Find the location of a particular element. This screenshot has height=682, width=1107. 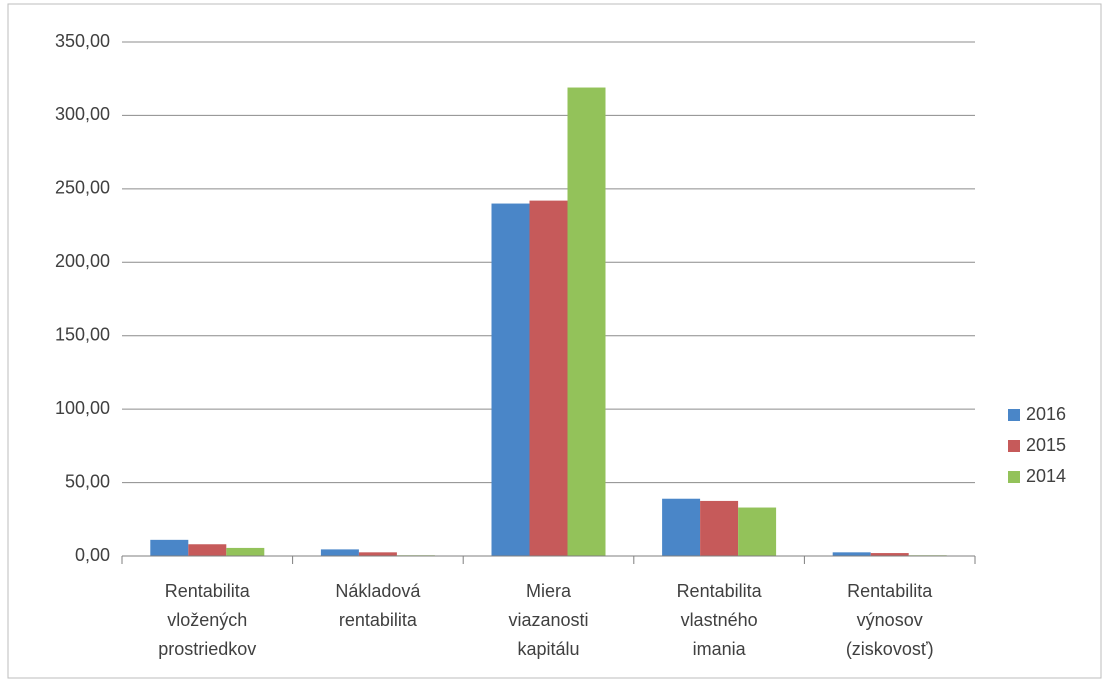

x-tick-label: Miera is located at coordinates (549, 591).